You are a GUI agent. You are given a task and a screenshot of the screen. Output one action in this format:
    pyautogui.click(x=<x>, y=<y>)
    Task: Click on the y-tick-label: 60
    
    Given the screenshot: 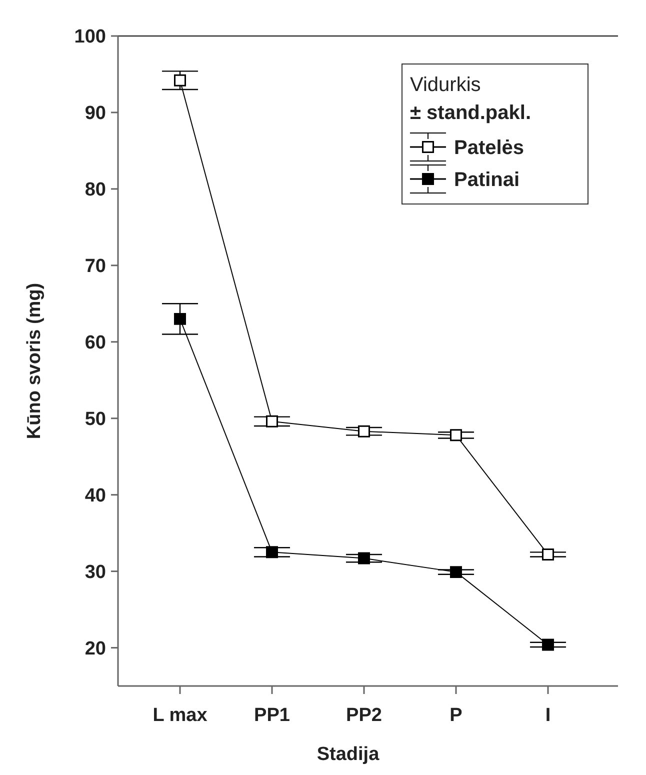 What is the action you would take?
    pyautogui.click(x=95, y=343)
    